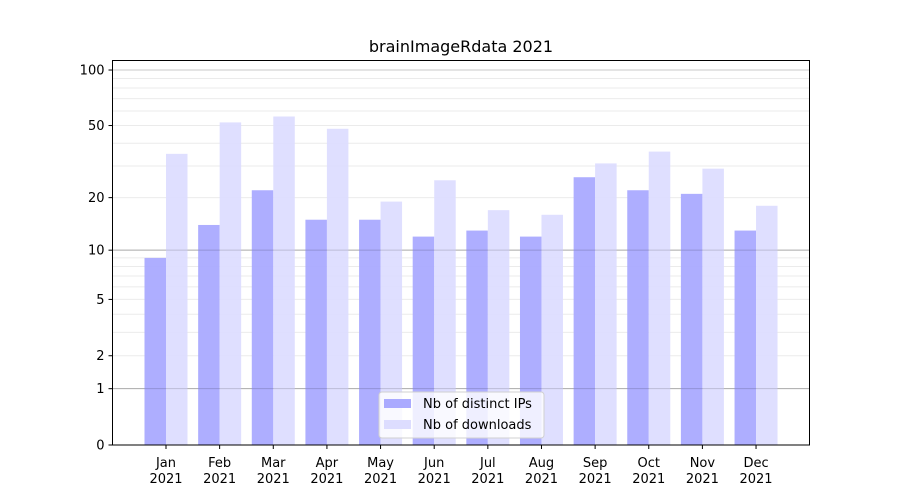 The image size is (900, 504). Describe the element at coordinates (100, 389) in the screenshot. I see `y-tick-label: 1` at that location.